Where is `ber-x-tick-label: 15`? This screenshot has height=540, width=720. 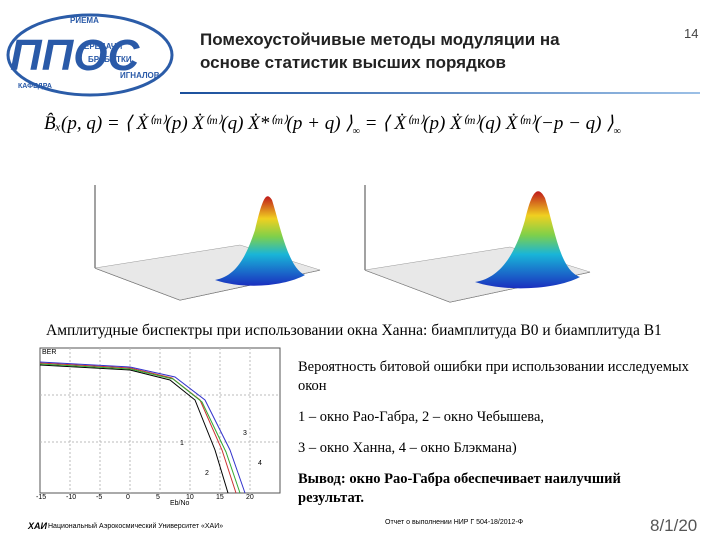
ber-x-tick-label: 15 is located at coordinates (220, 497).